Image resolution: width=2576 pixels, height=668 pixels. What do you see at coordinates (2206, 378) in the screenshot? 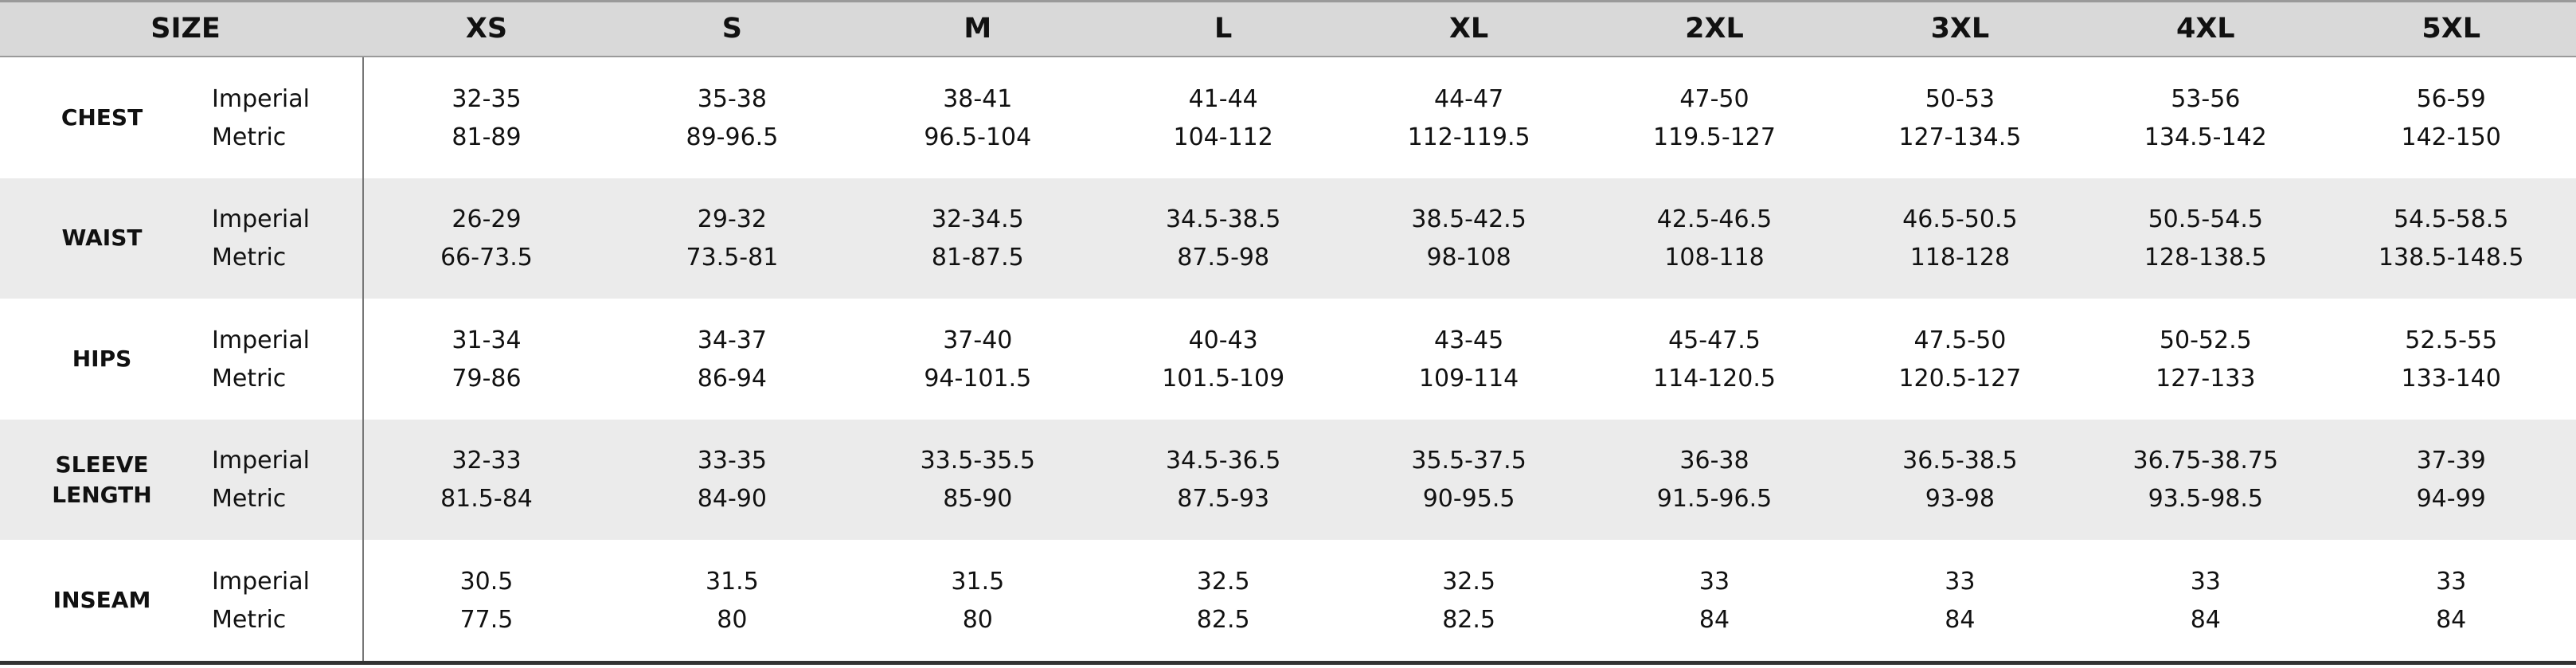
I see `metric-value: 127-133` at bounding box center [2206, 378].